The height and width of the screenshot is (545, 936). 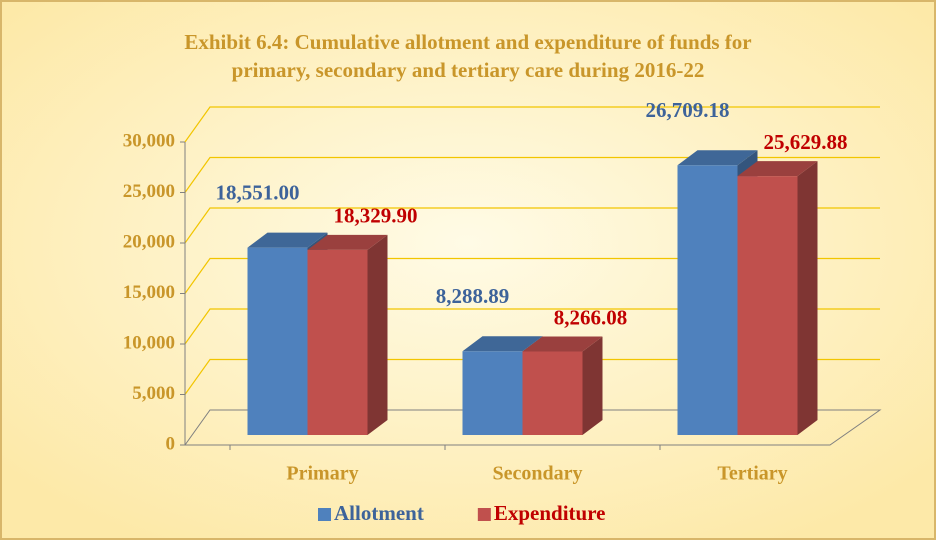 What do you see at coordinates (171, 443) in the screenshot?
I see `y-tick-label: 0` at bounding box center [171, 443].